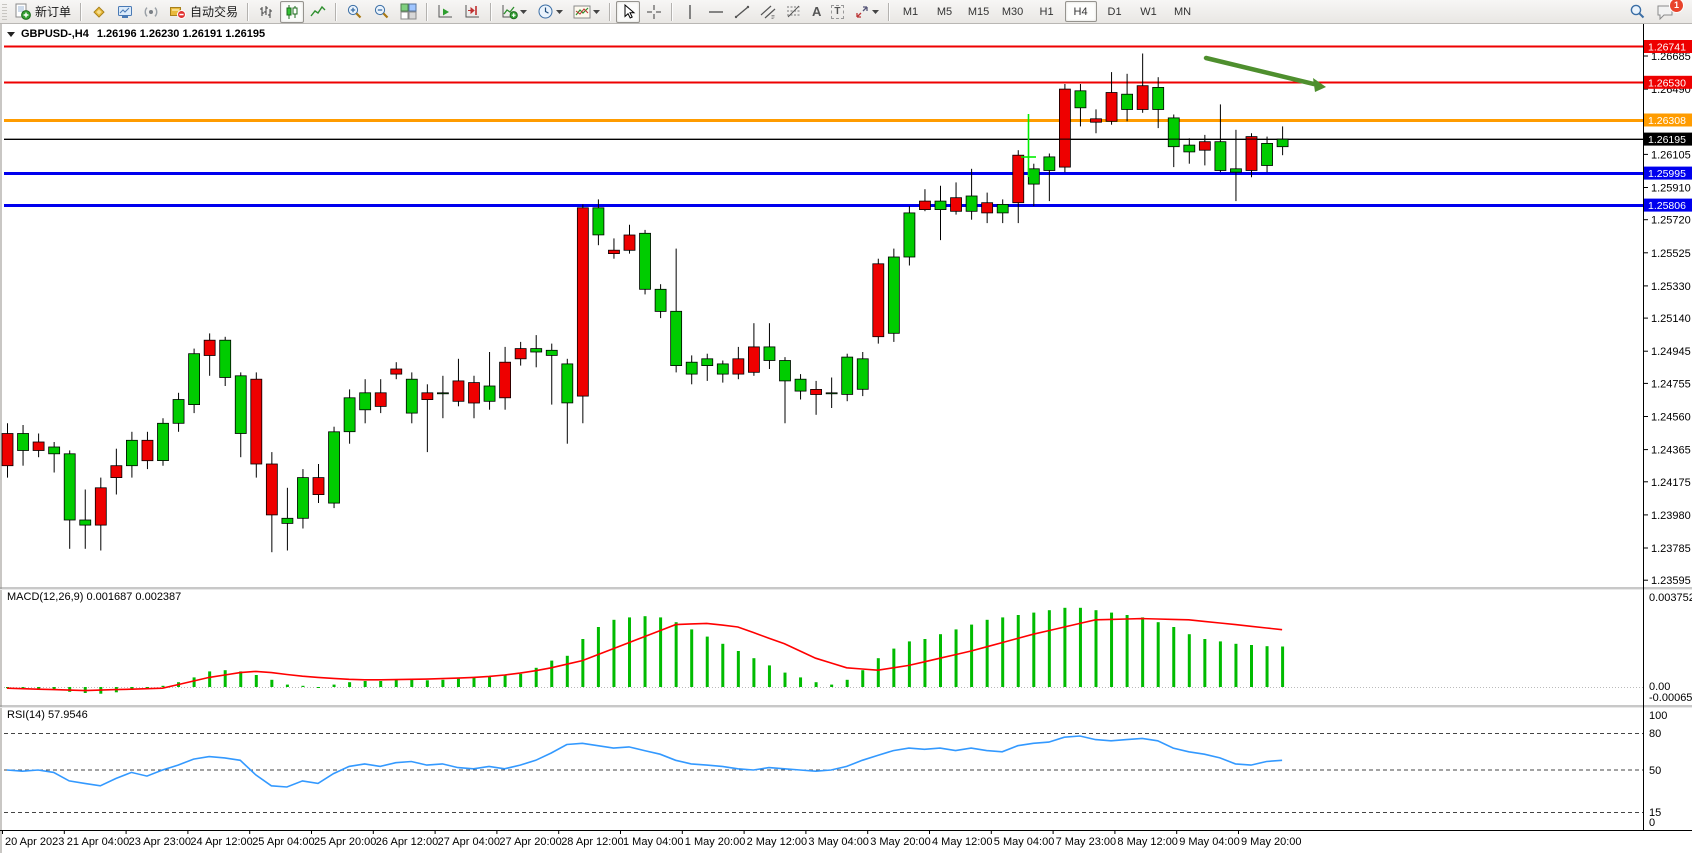  What do you see at coordinates (1012, 11) in the screenshot?
I see `timeframe-button-M30: M30` at bounding box center [1012, 11].